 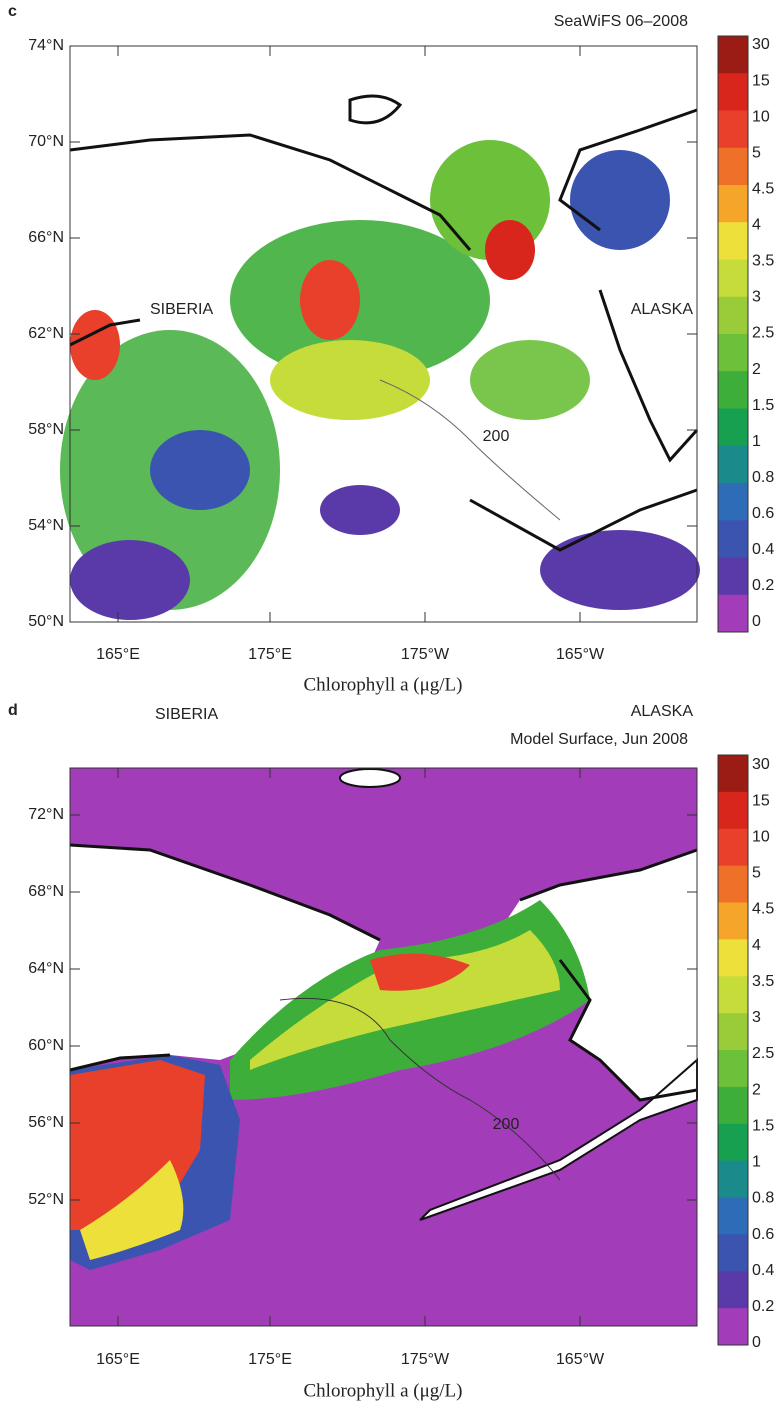 I want to click on colorbar-label: 1.5, so click(x=763, y=1125).